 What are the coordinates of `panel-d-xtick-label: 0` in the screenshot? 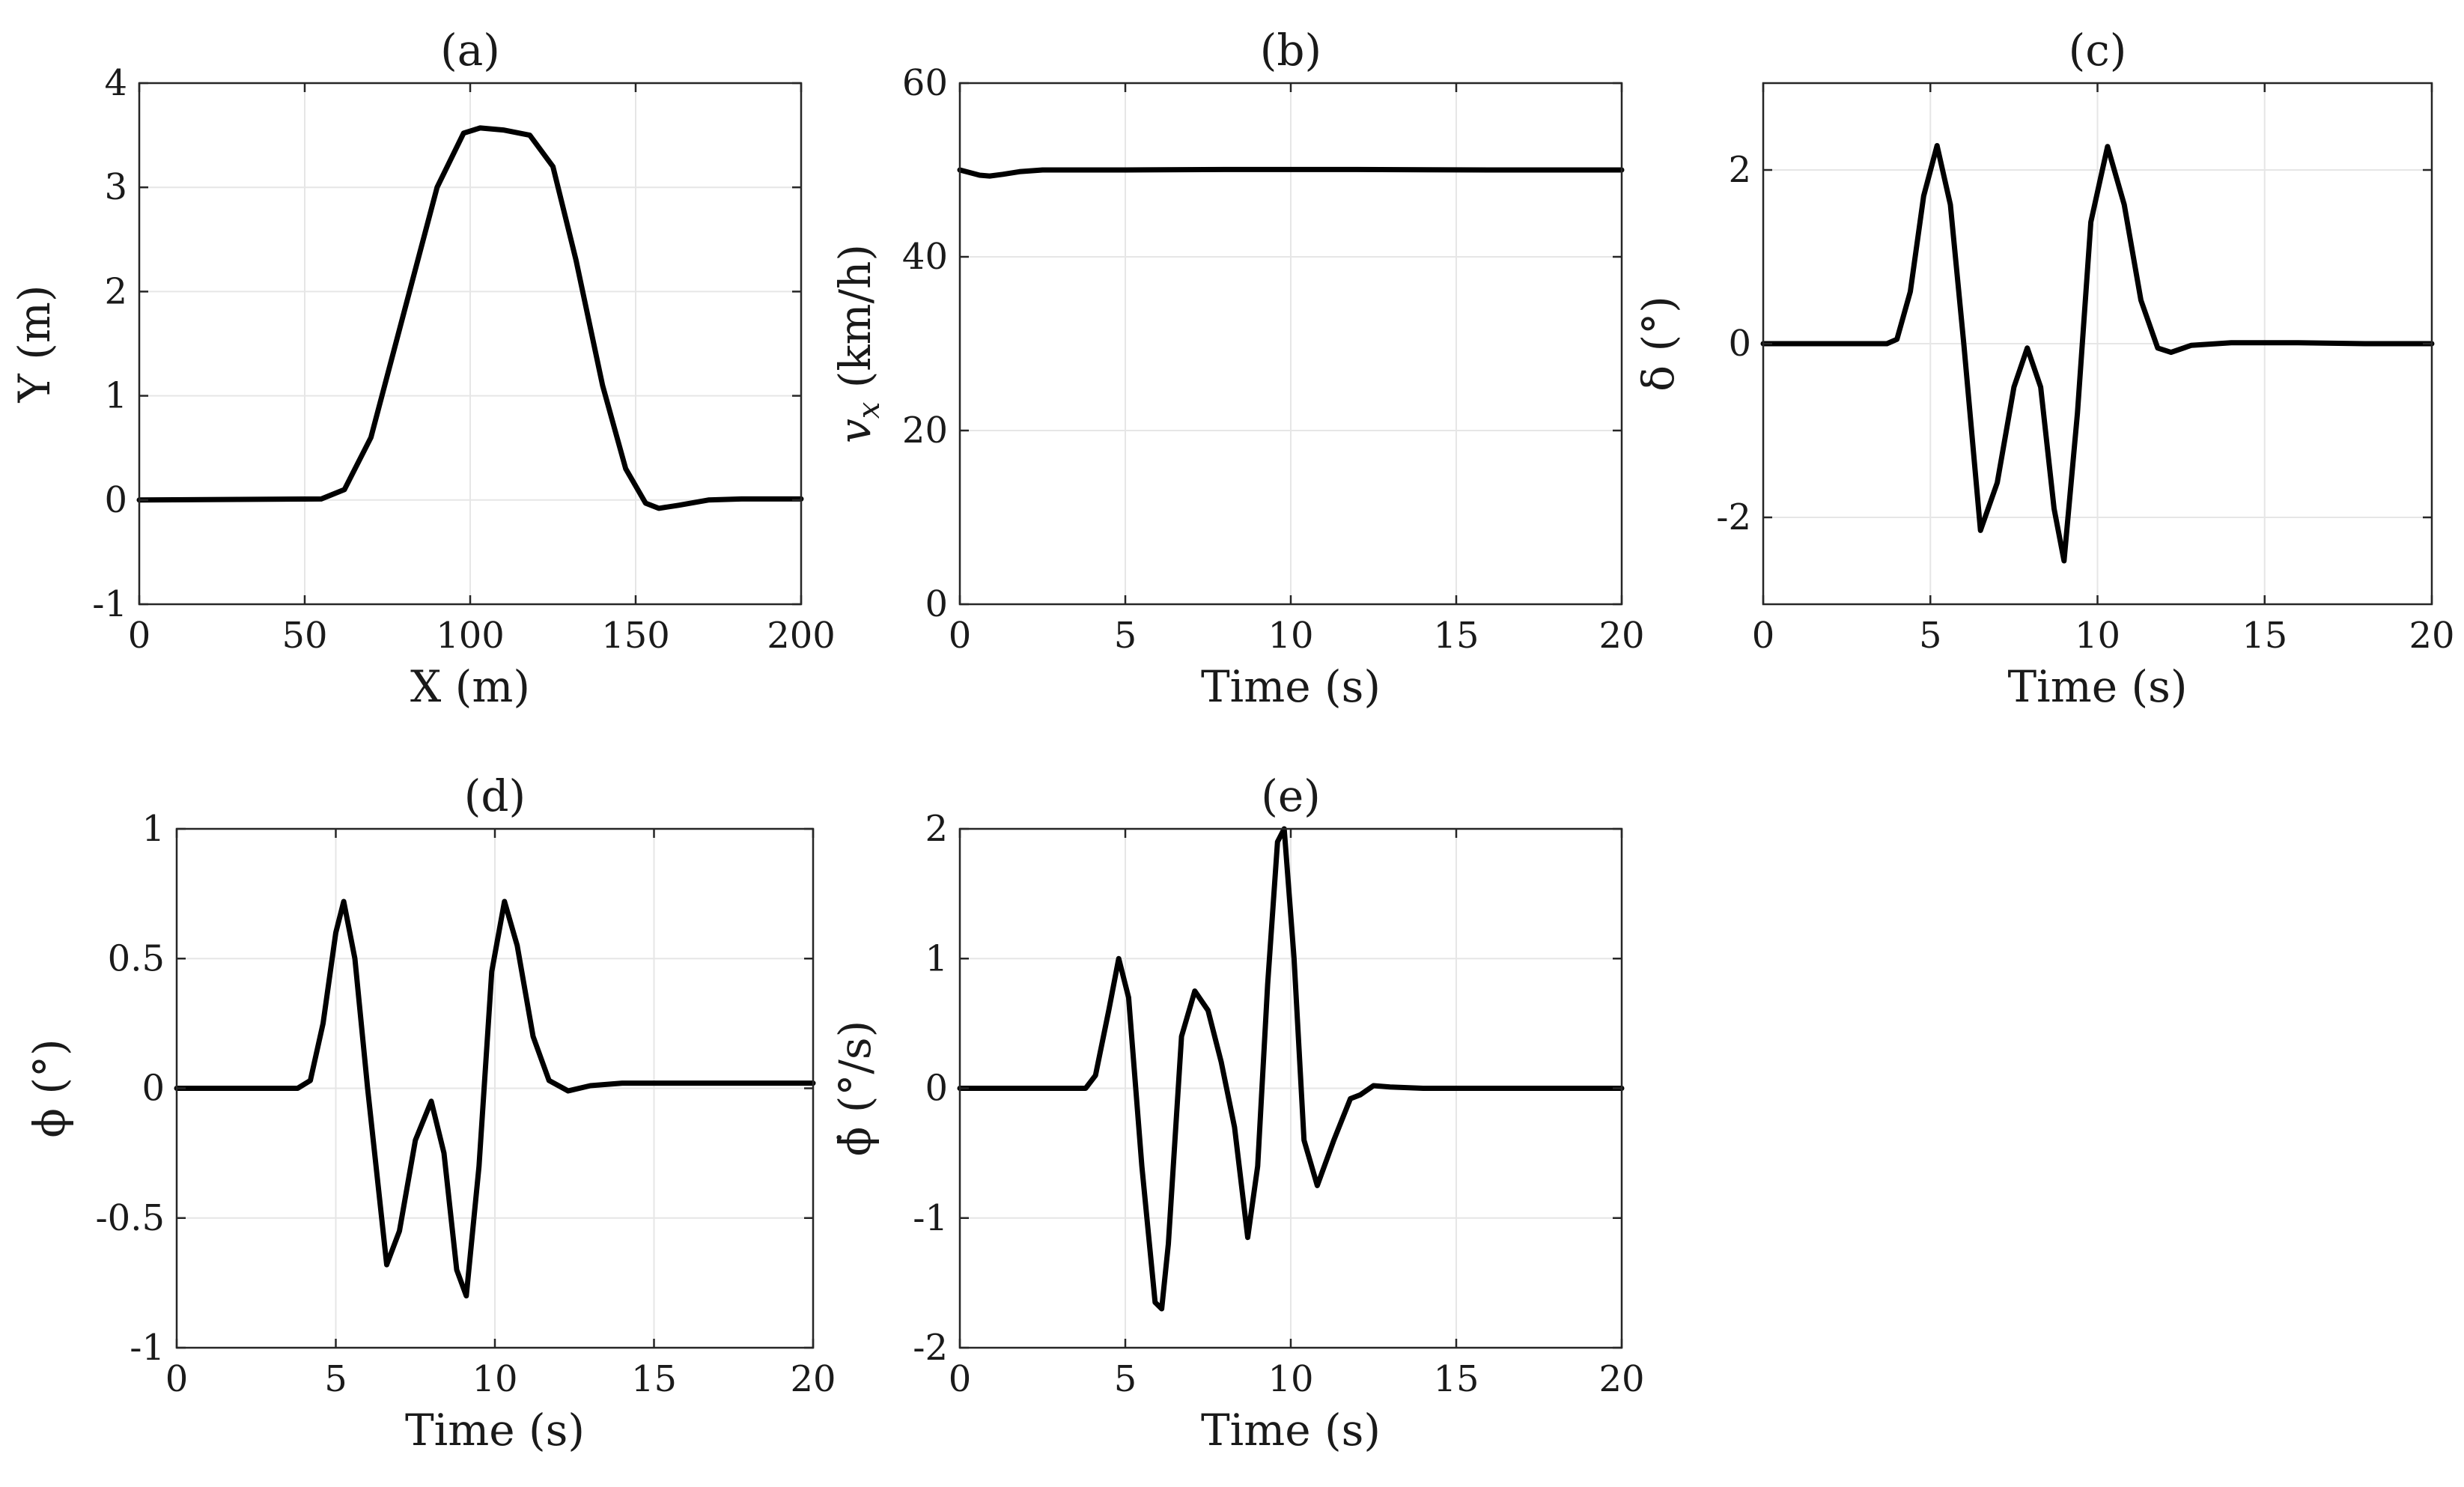 It's located at (177, 1379).